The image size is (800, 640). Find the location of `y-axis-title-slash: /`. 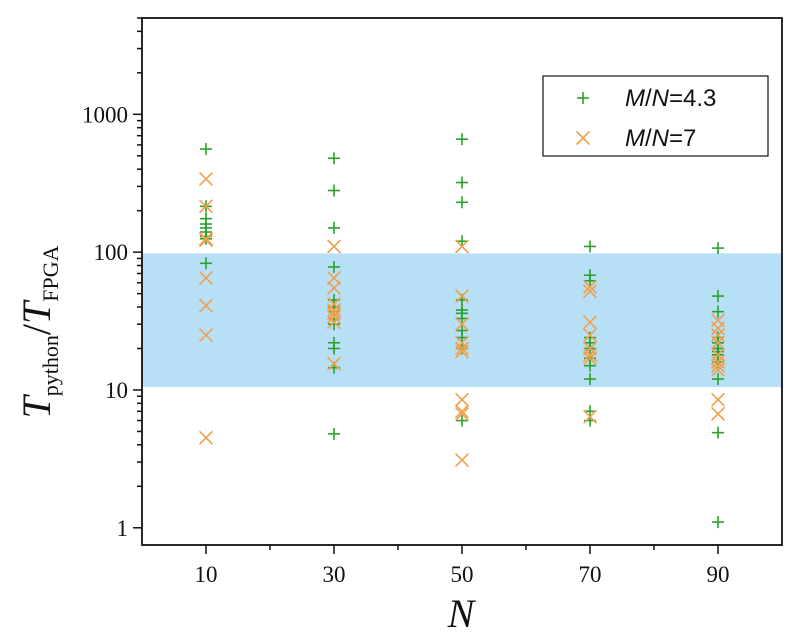

y-axis-title-slash: / is located at coordinates (36, 329).